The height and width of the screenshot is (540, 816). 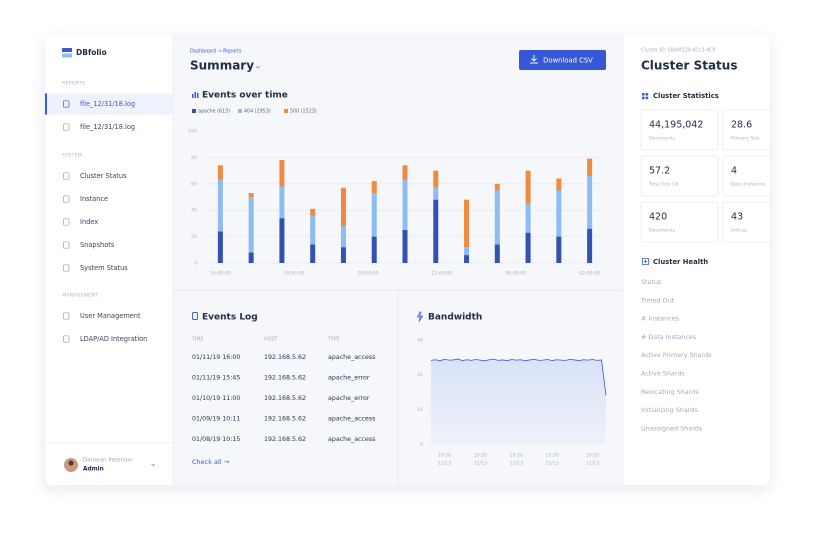 What do you see at coordinates (420, 375) in the screenshot?
I see `y-tick-label: 32` at bounding box center [420, 375].